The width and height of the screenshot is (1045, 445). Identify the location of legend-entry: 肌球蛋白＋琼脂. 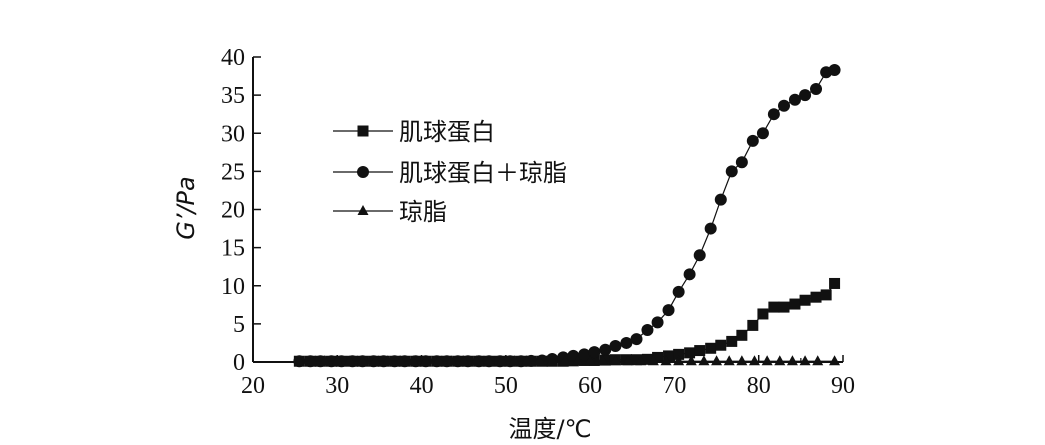
(450, 173).